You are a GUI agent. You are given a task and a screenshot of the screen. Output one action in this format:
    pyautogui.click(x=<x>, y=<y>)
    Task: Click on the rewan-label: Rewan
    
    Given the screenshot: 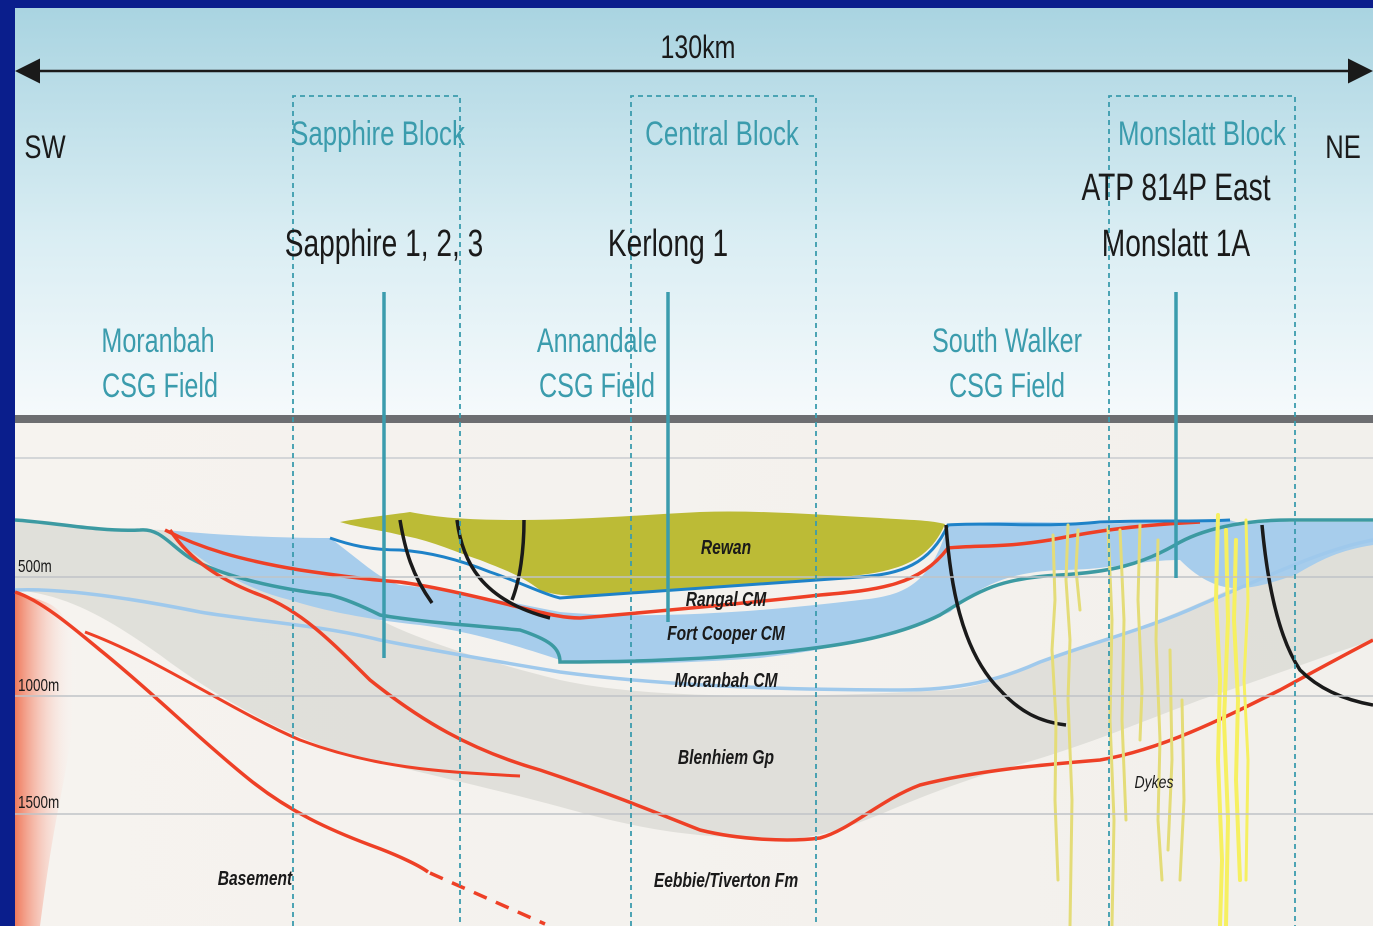 What is the action you would take?
    pyautogui.click(x=726, y=547)
    